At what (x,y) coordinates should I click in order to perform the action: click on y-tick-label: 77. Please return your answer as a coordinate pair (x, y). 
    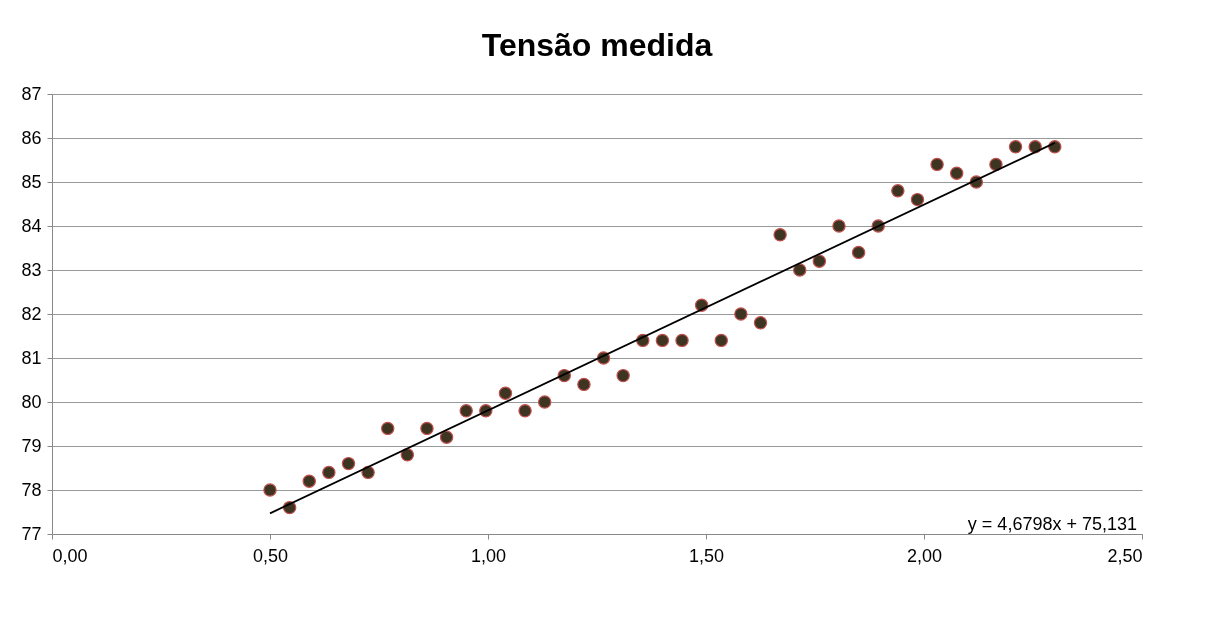
    Looking at the image, I should click on (31, 533).